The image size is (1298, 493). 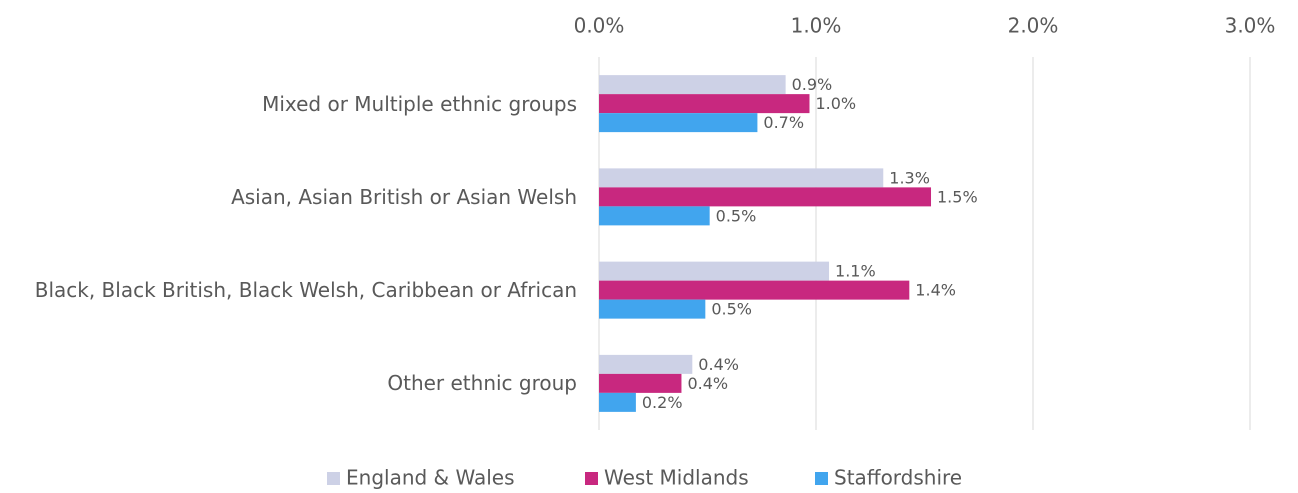 I want to click on x-tick-label: 1.0%, so click(x=816, y=26).